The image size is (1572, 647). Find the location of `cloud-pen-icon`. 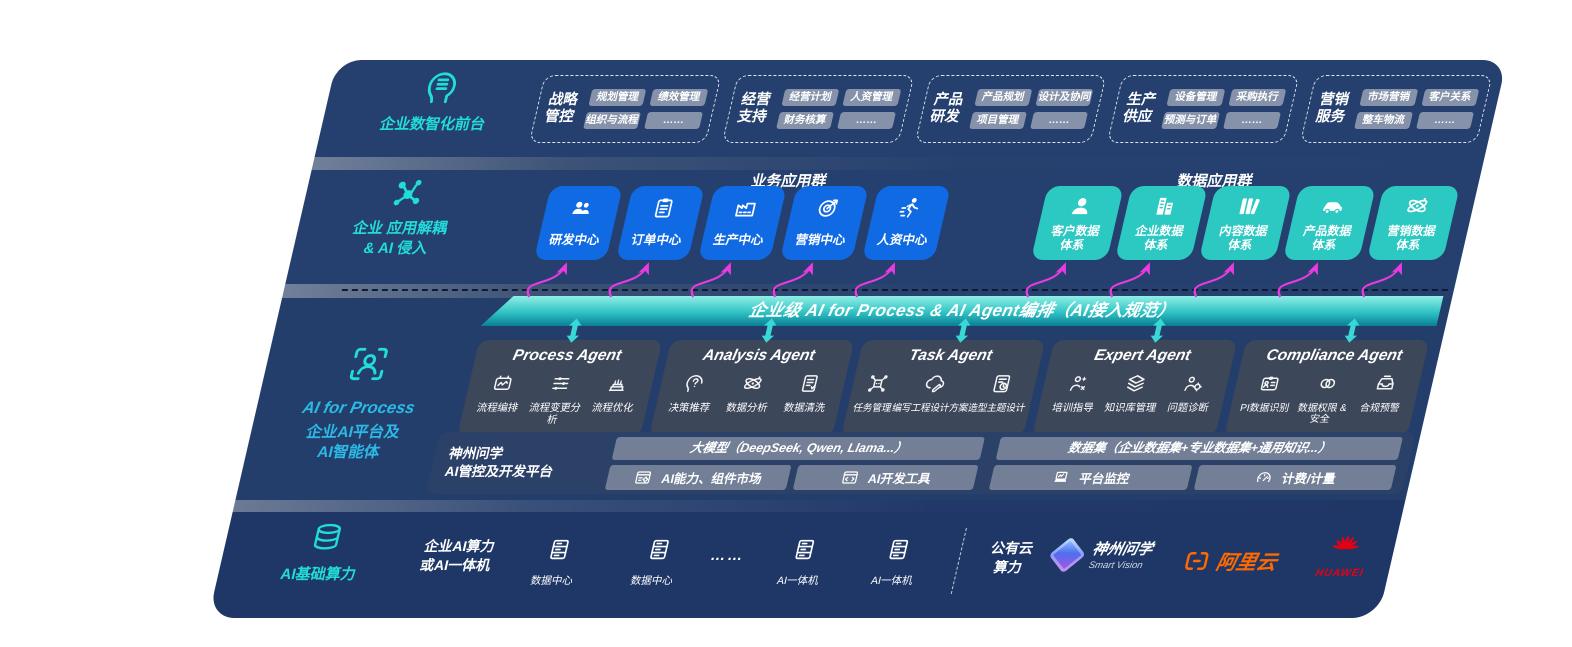

cloud-pen-icon is located at coordinates (936, 383).